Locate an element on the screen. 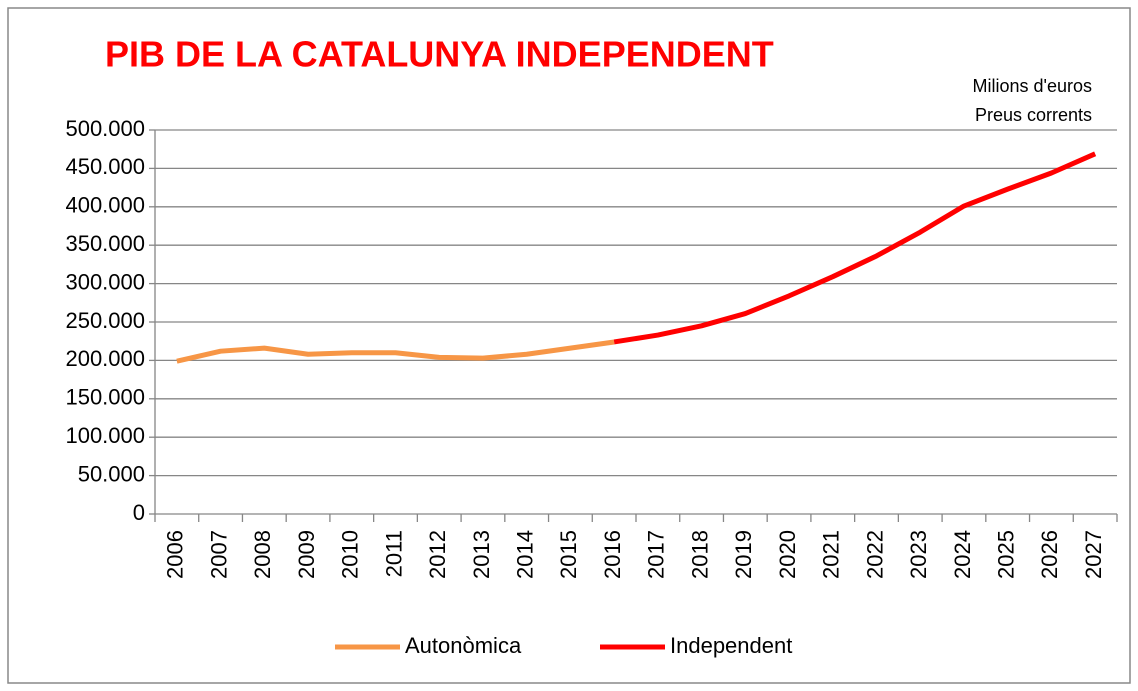  y-tick-label: 300.000 is located at coordinates (105, 281).